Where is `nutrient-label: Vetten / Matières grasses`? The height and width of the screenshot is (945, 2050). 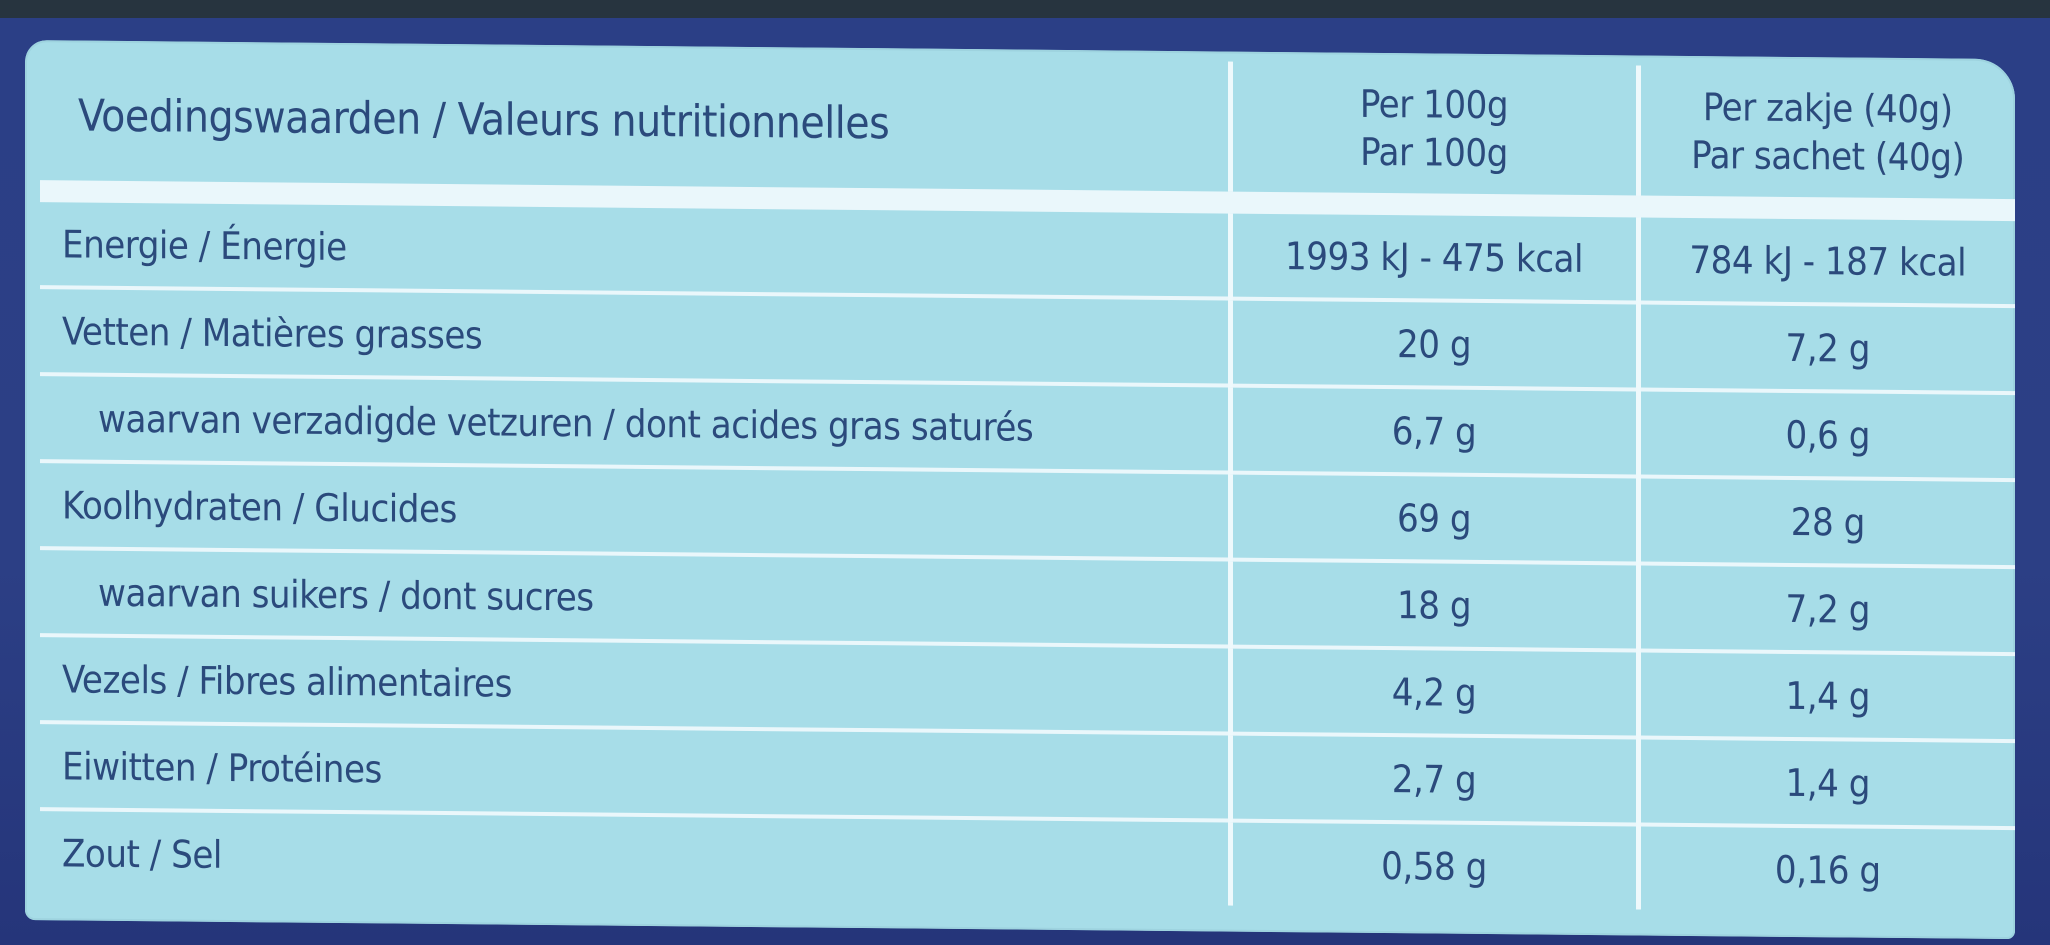
nutrient-label: Vetten / Matières grasses is located at coordinates (635, 336).